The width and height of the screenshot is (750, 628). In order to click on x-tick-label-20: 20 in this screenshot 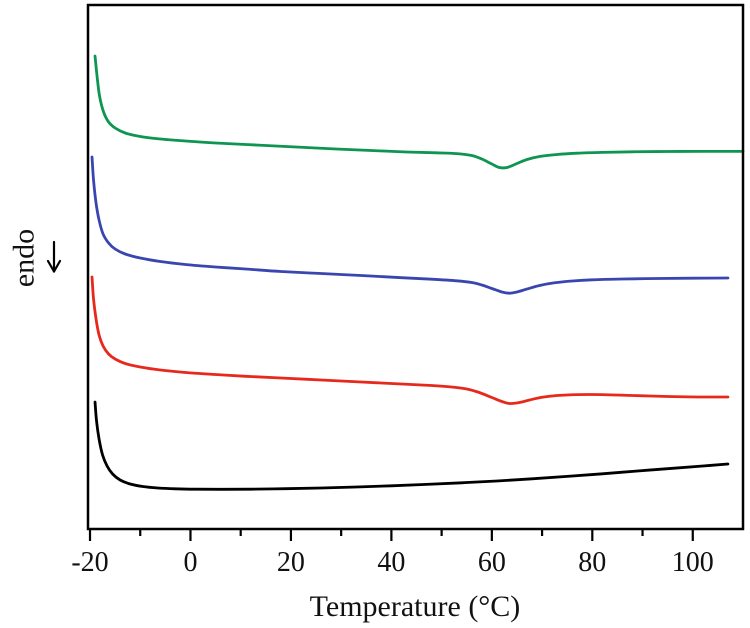, I will do `click(291, 562)`.